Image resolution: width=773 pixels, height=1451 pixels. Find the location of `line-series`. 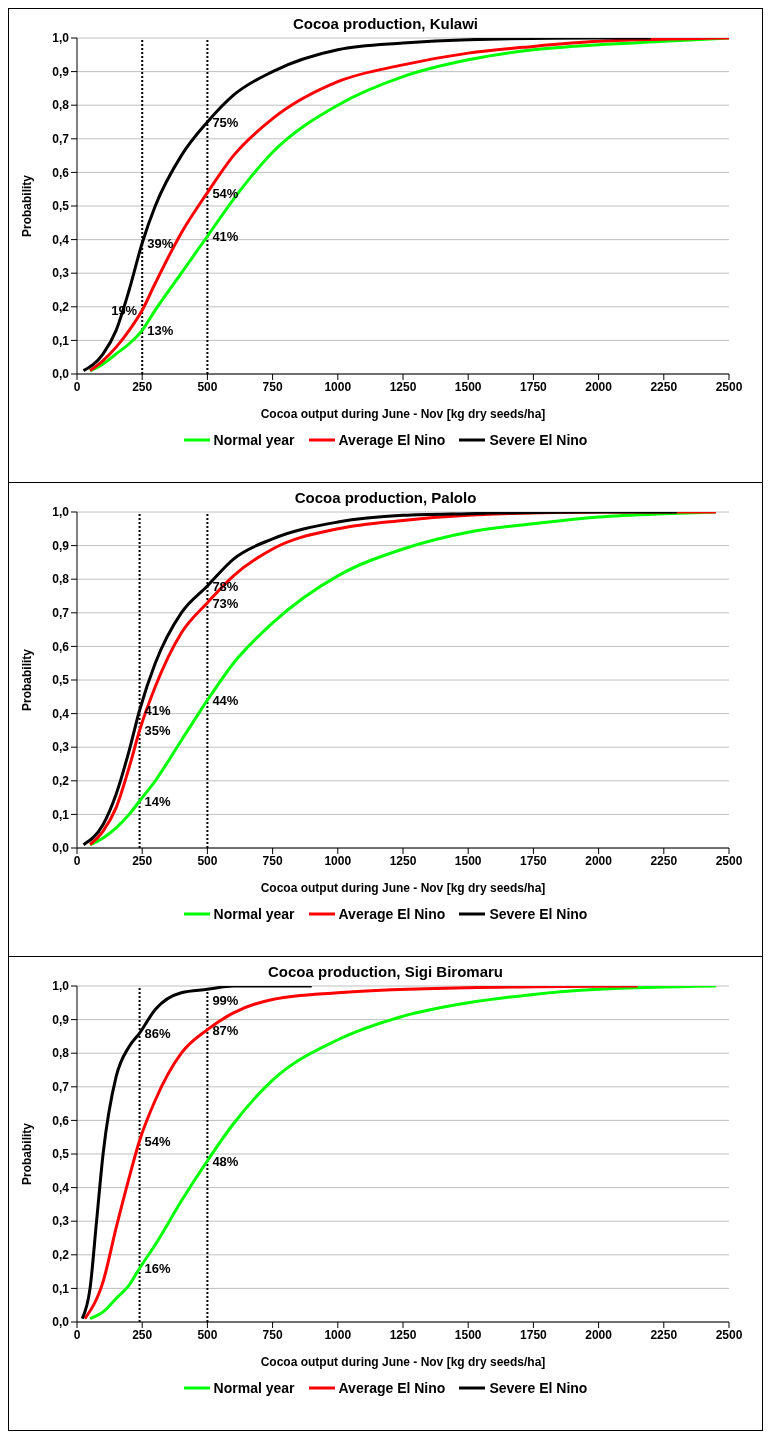

line-series is located at coordinates (197, 1153).